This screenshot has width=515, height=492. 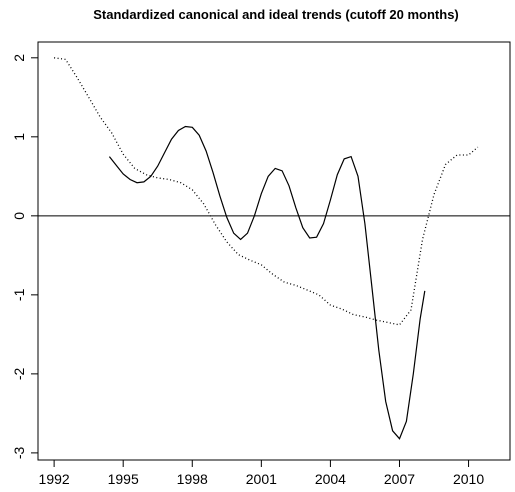 I want to click on y-tick-label: -2, so click(x=19, y=373).